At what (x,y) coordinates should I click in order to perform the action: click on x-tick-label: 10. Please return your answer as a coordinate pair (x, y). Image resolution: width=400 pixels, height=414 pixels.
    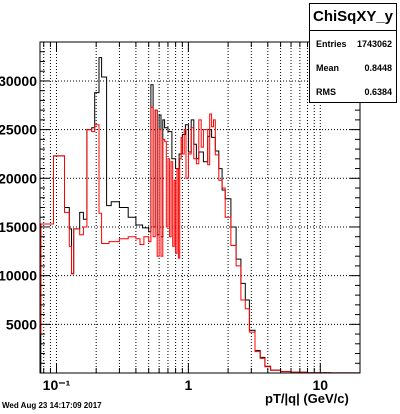
    Looking at the image, I should click on (321, 385).